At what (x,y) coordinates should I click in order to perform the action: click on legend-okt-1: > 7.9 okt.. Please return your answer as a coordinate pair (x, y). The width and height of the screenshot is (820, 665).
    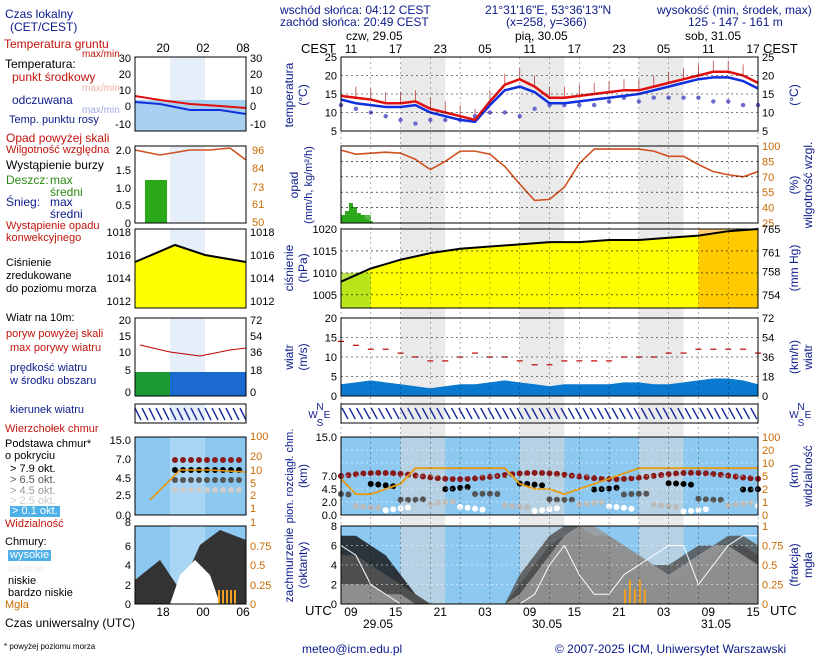
    Looking at the image, I should click on (33, 469).